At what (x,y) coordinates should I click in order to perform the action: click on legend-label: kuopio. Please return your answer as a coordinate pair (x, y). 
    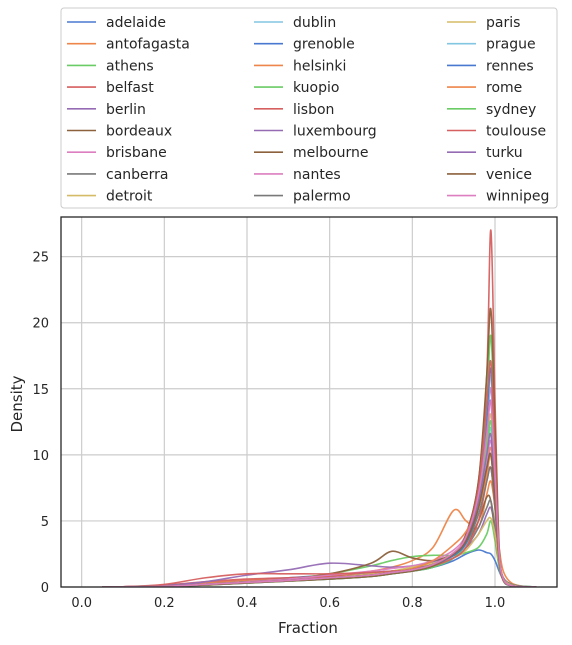
    Looking at the image, I should click on (316, 88).